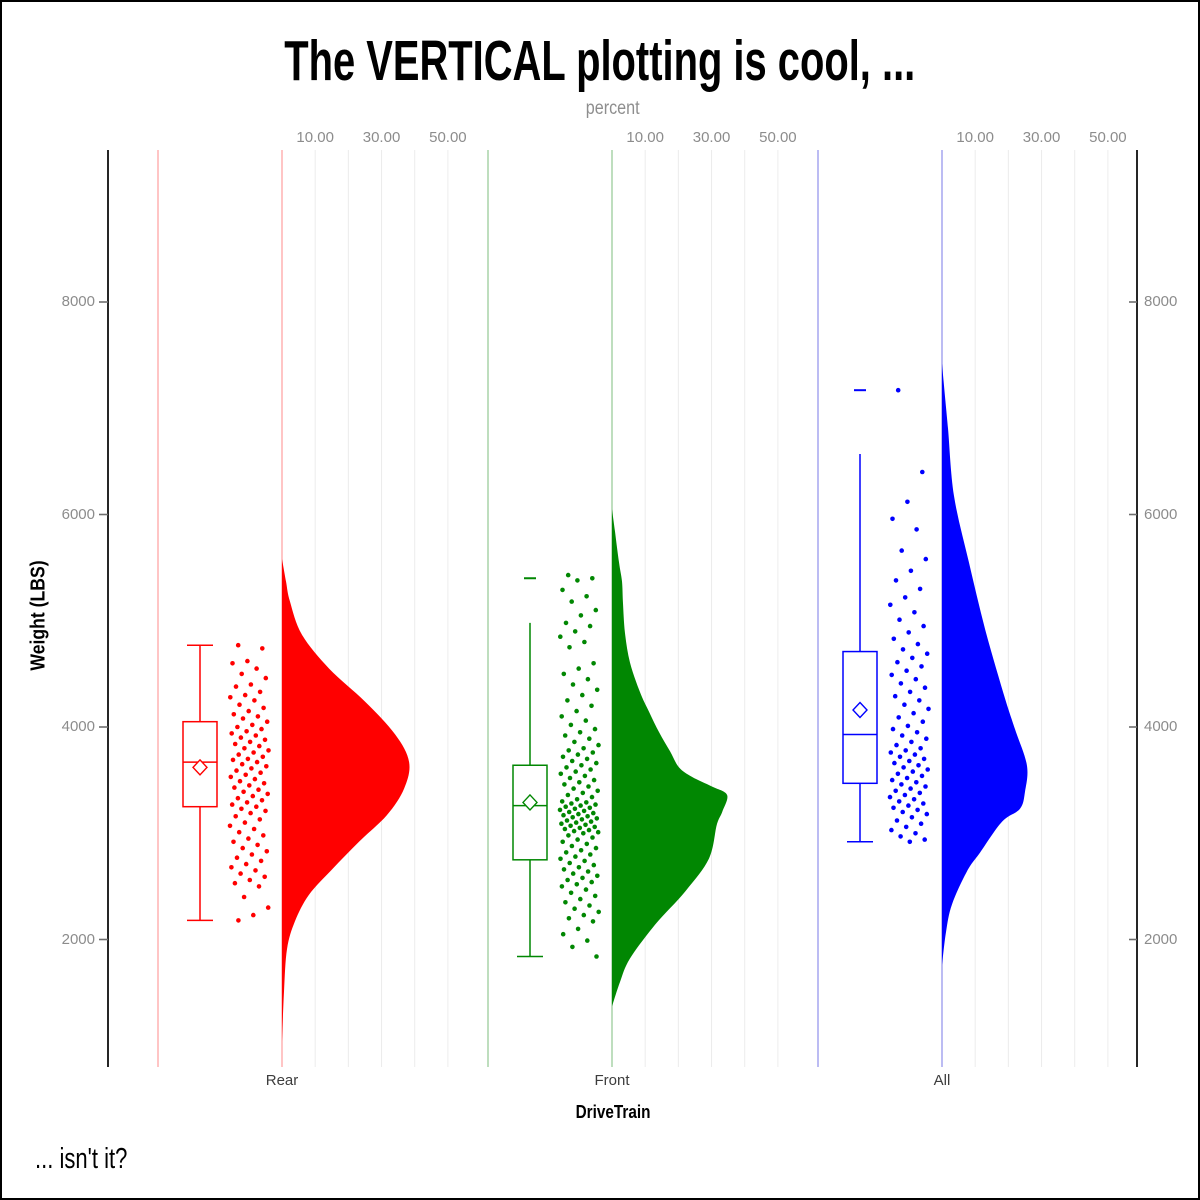  I want to click on mean-diamond-rear, so click(200, 767).